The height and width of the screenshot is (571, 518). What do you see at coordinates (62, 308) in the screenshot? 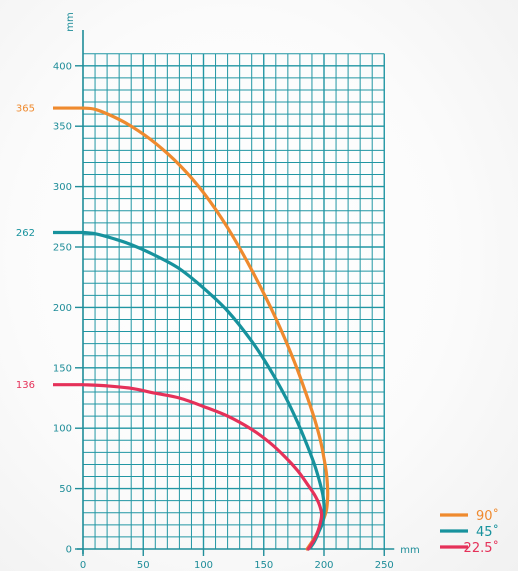
I see `y-tick-label: 200` at bounding box center [62, 308].